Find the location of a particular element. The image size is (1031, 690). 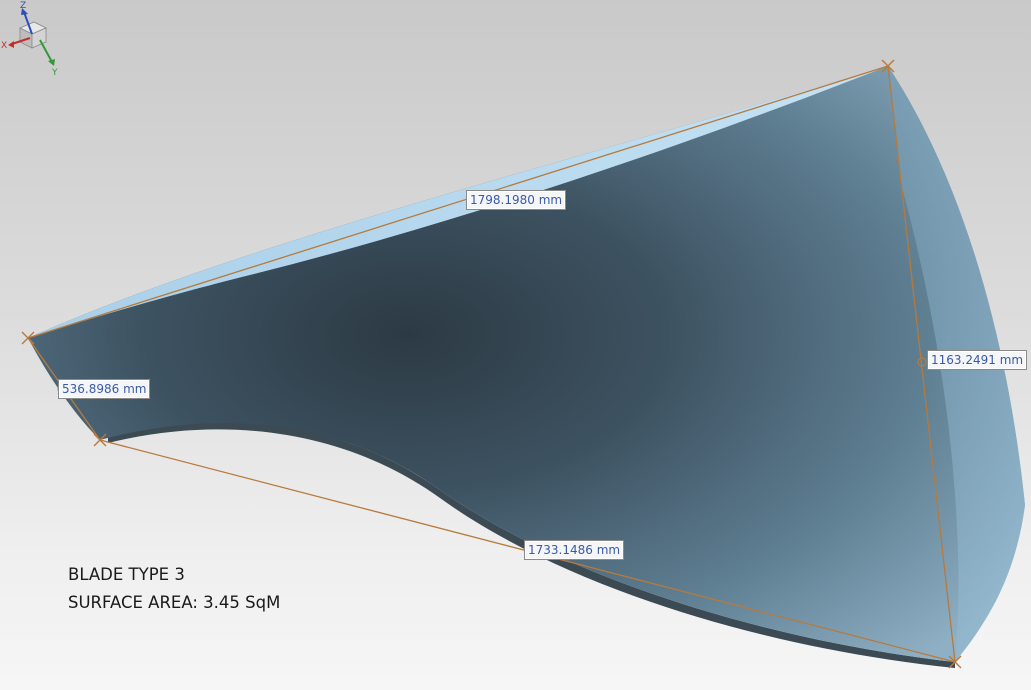

y-axis-label: Y is located at coordinates (54, 72).